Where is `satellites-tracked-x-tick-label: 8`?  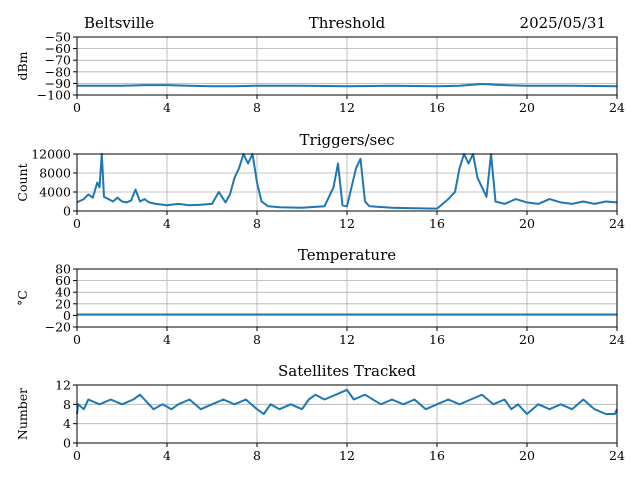 satellites-tracked-x-tick-label: 8 is located at coordinates (257, 455).